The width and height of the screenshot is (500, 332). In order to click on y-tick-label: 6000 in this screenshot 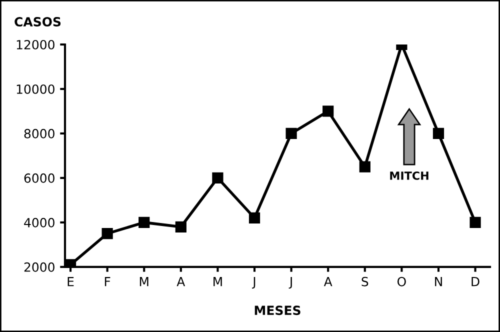, I will do `click(39, 178)`.